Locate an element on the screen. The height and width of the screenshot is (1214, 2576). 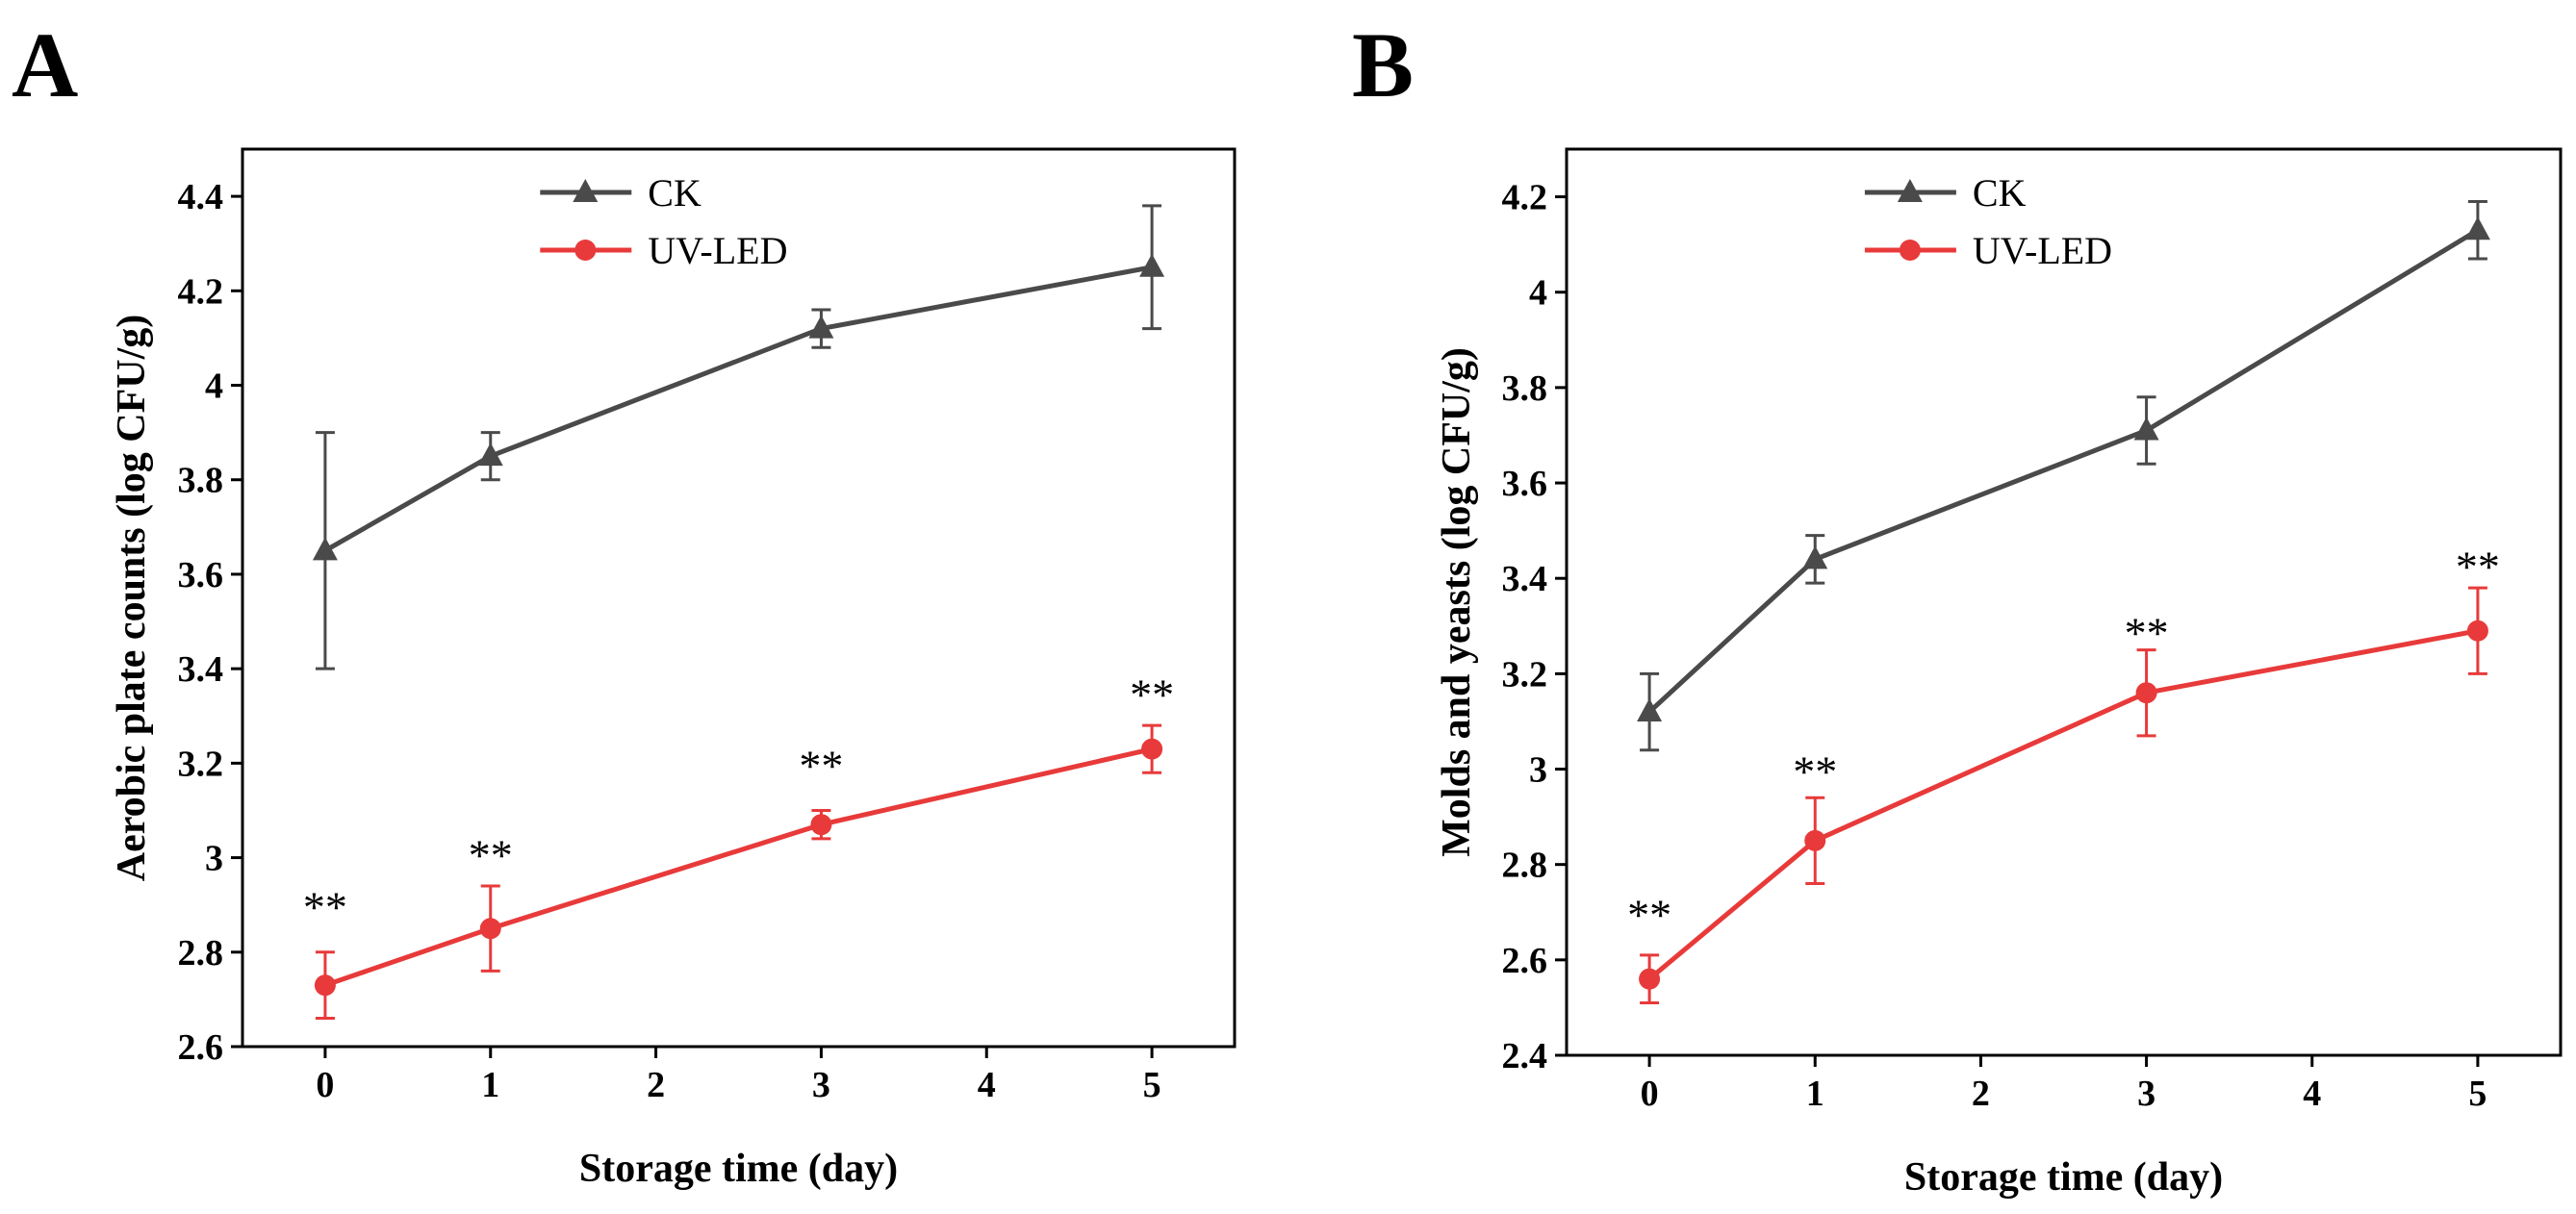
panel-label: B is located at coordinates (1383, 64).